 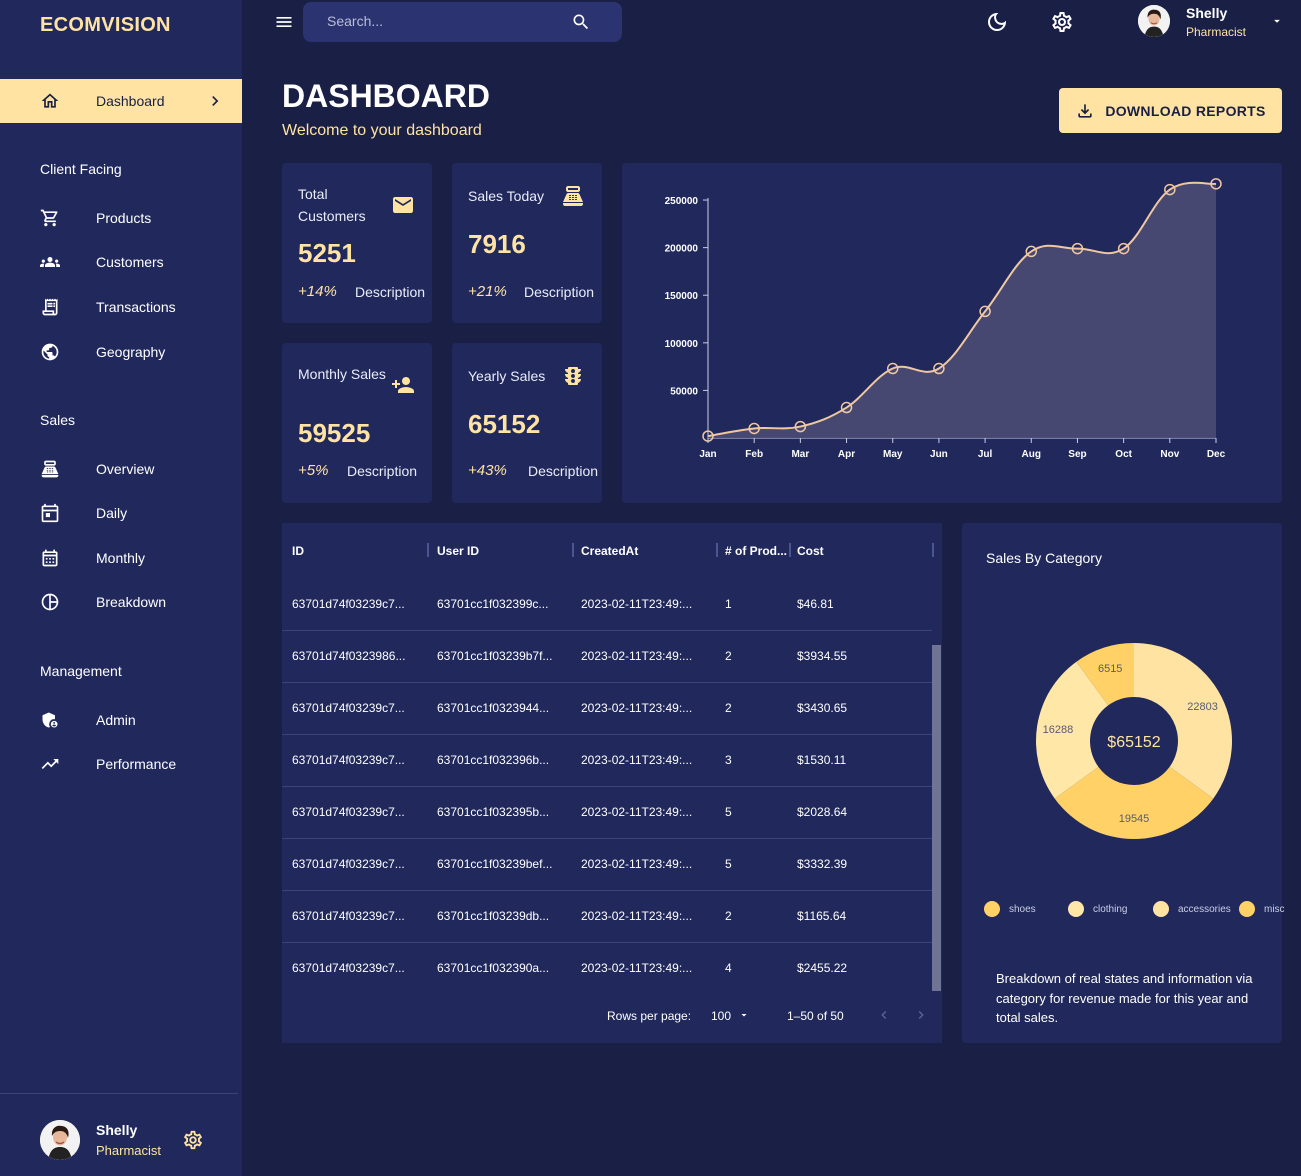 I want to click on pie-slice-clothing, so click(x=1072, y=730).